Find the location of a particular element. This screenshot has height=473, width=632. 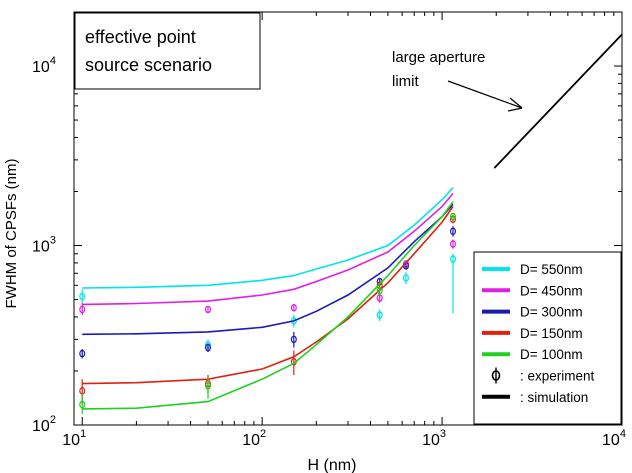

y-tick-label: 10⁴ is located at coordinates (44, 65).